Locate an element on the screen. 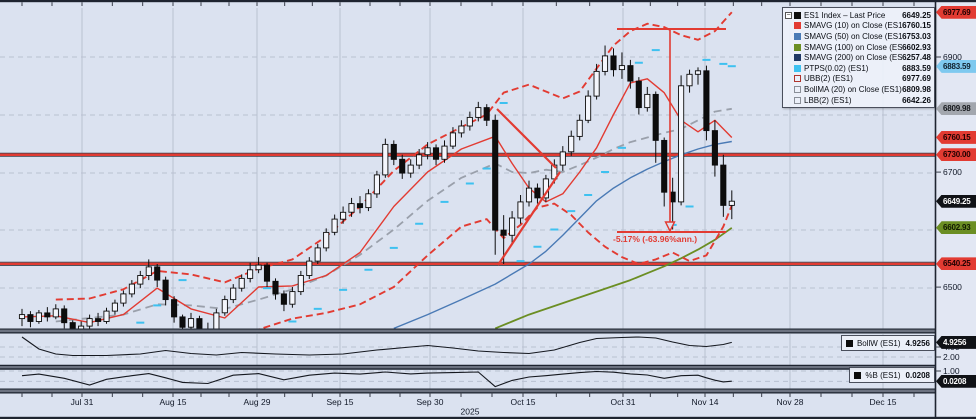 The width and height of the screenshot is (976, 419). legend-row-smavg: SMAVG (10) on Close (ES1) 6760.15 is located at coordinates (858, 26).